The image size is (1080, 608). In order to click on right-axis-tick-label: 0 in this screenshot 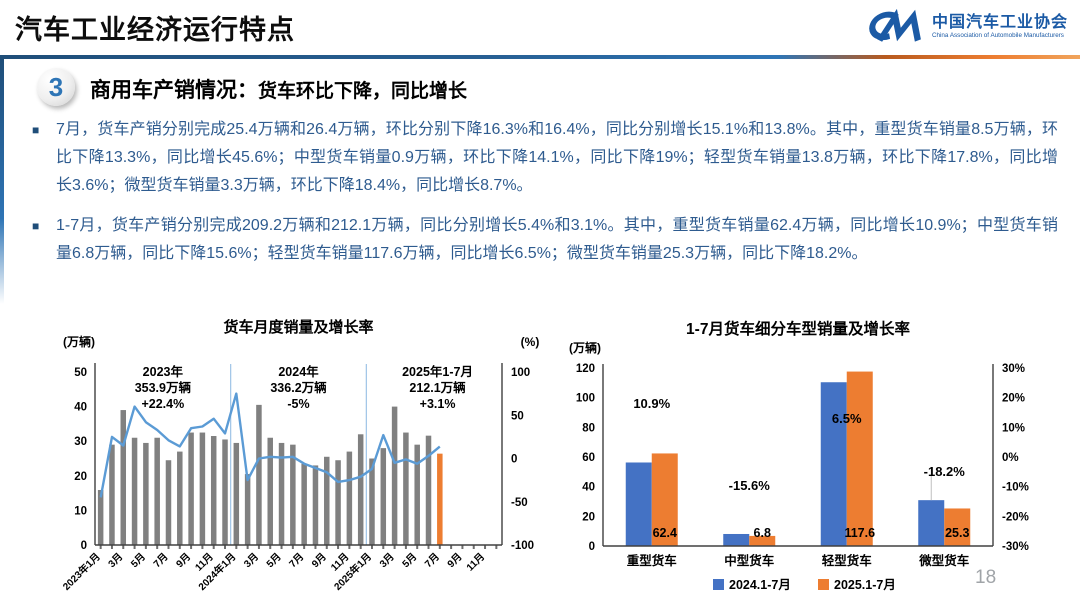, I will do `click(514, 460)`.